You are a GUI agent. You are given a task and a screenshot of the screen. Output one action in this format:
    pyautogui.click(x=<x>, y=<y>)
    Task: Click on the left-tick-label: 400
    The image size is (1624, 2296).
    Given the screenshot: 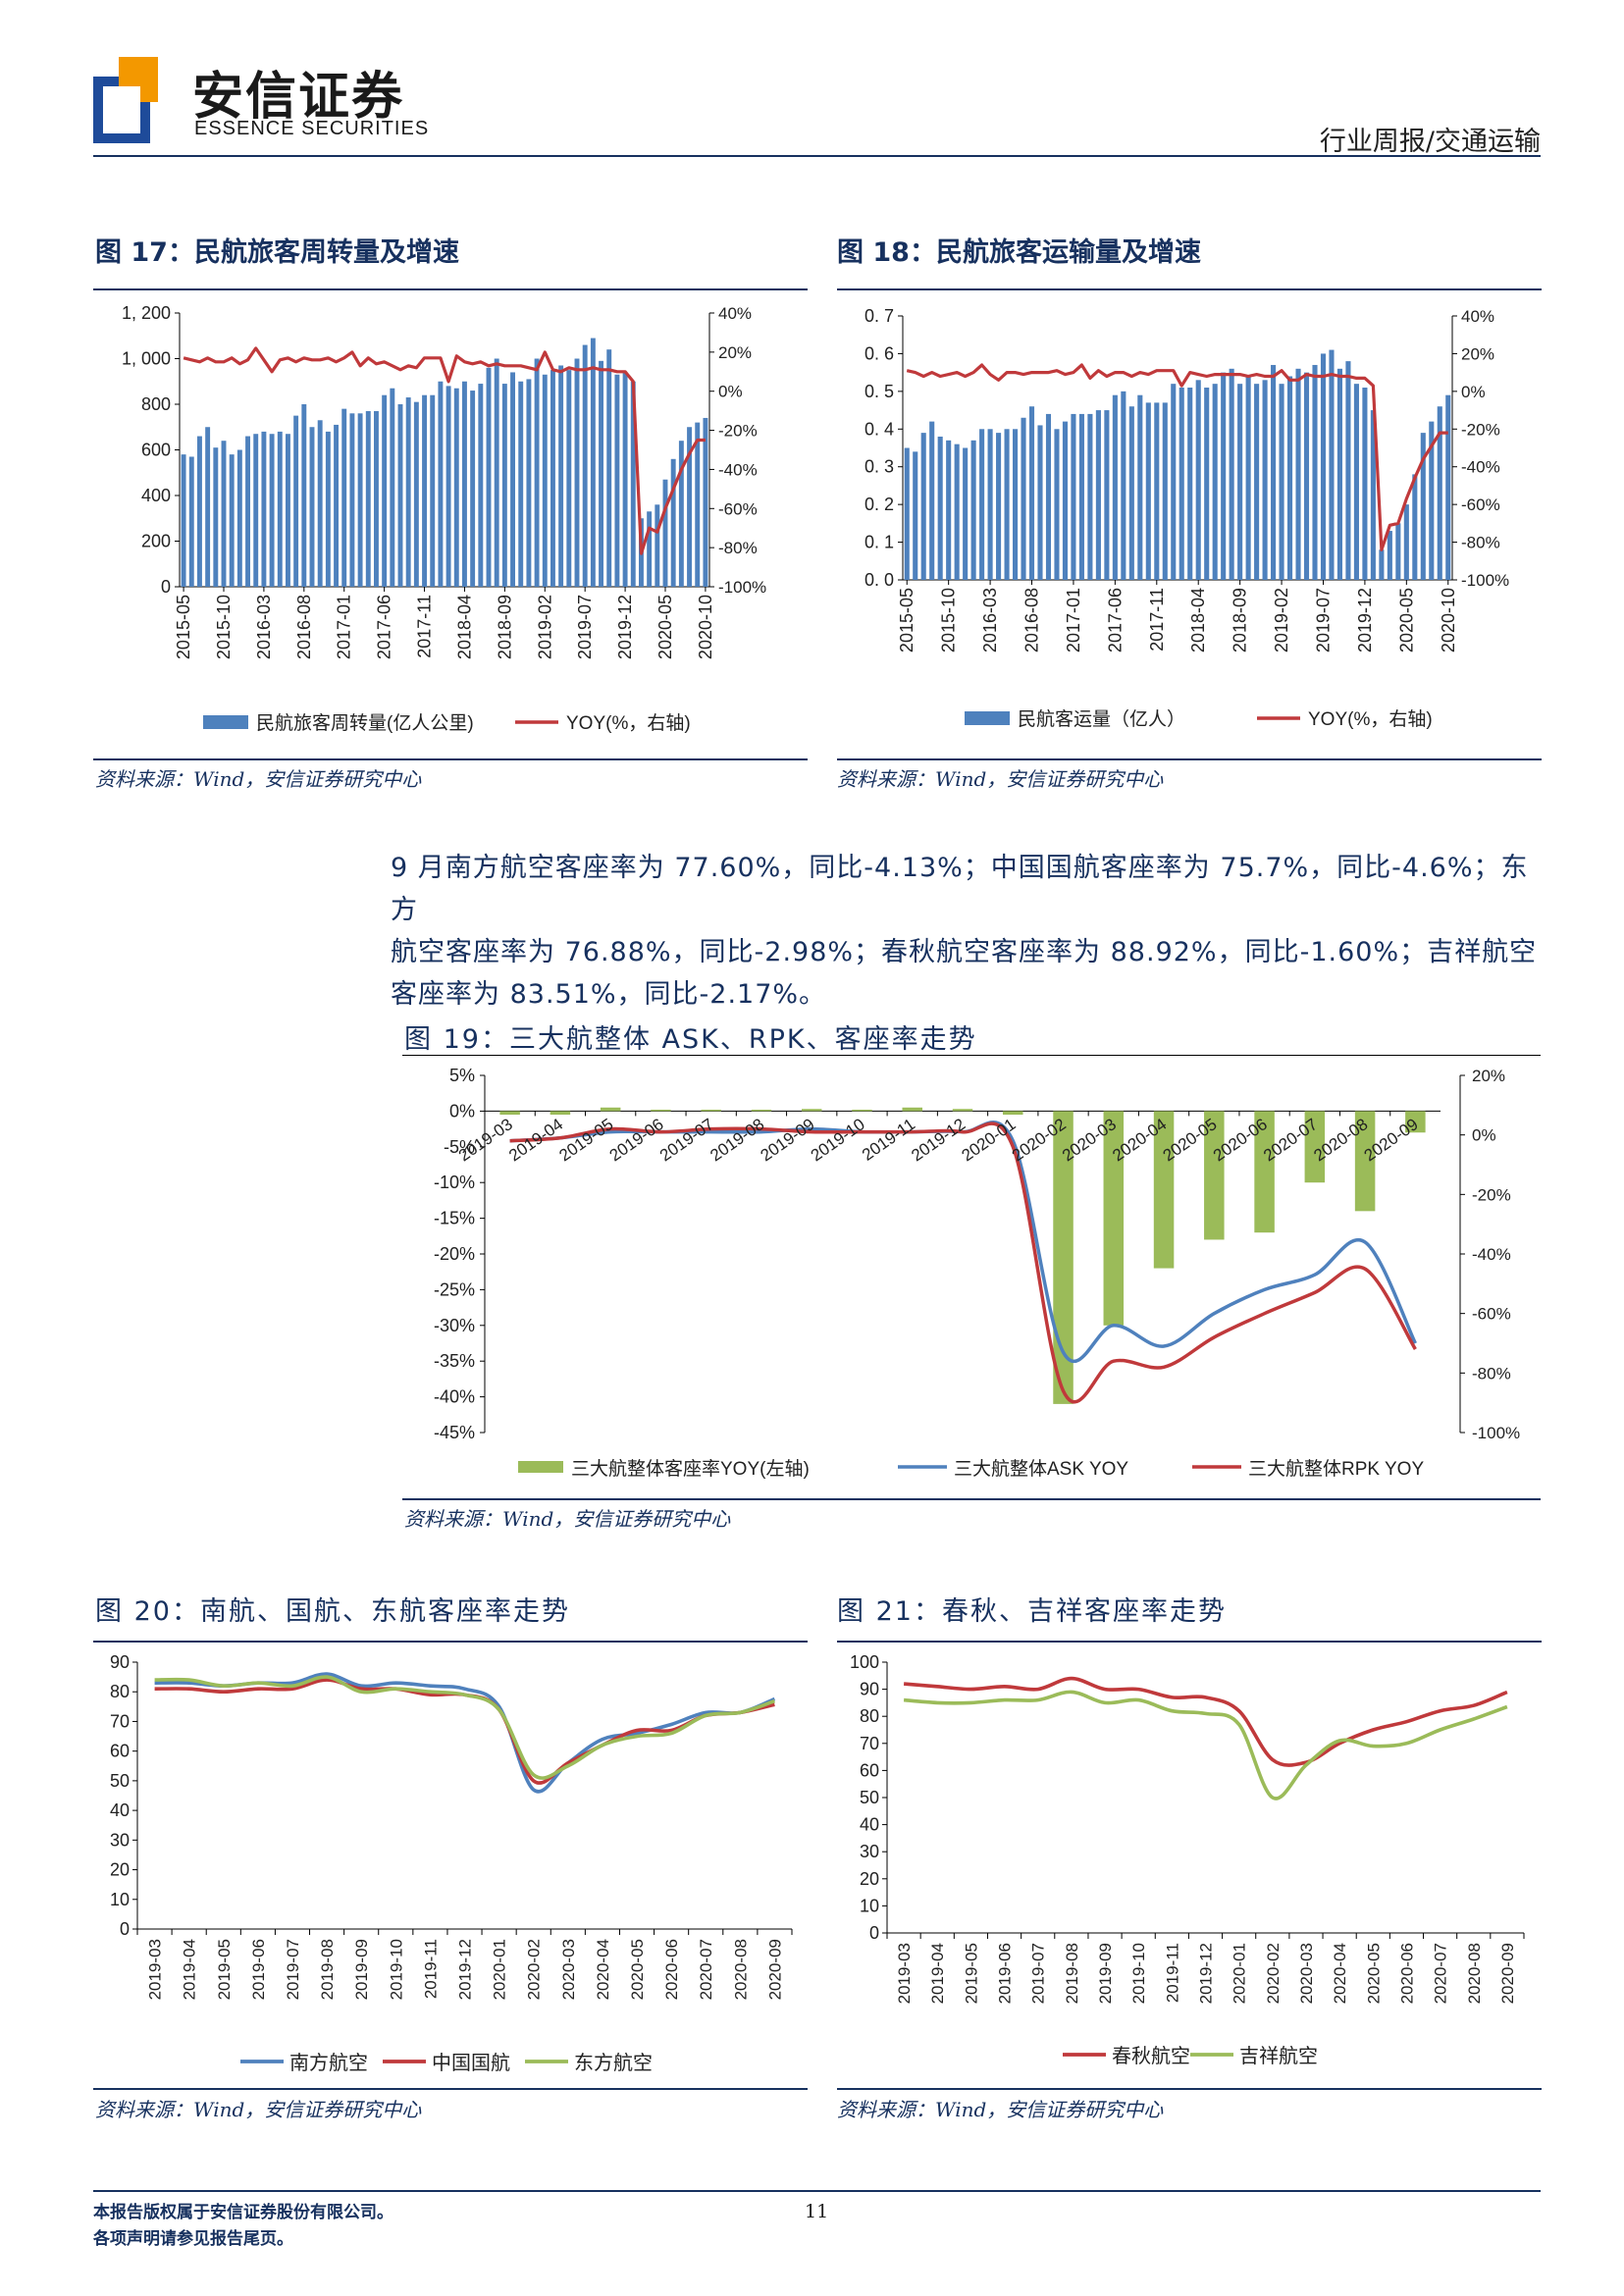 What is the action you would take?
    pyautogui.click(x=156, y=495)
    